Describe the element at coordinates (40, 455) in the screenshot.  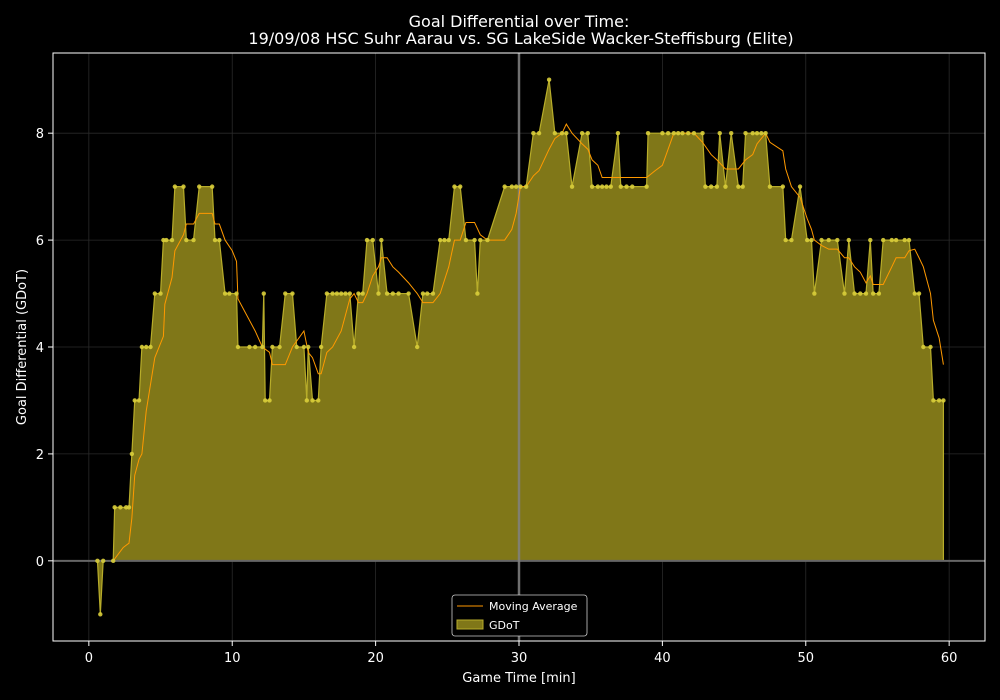
I see `y-tick-label: 2` at that location.